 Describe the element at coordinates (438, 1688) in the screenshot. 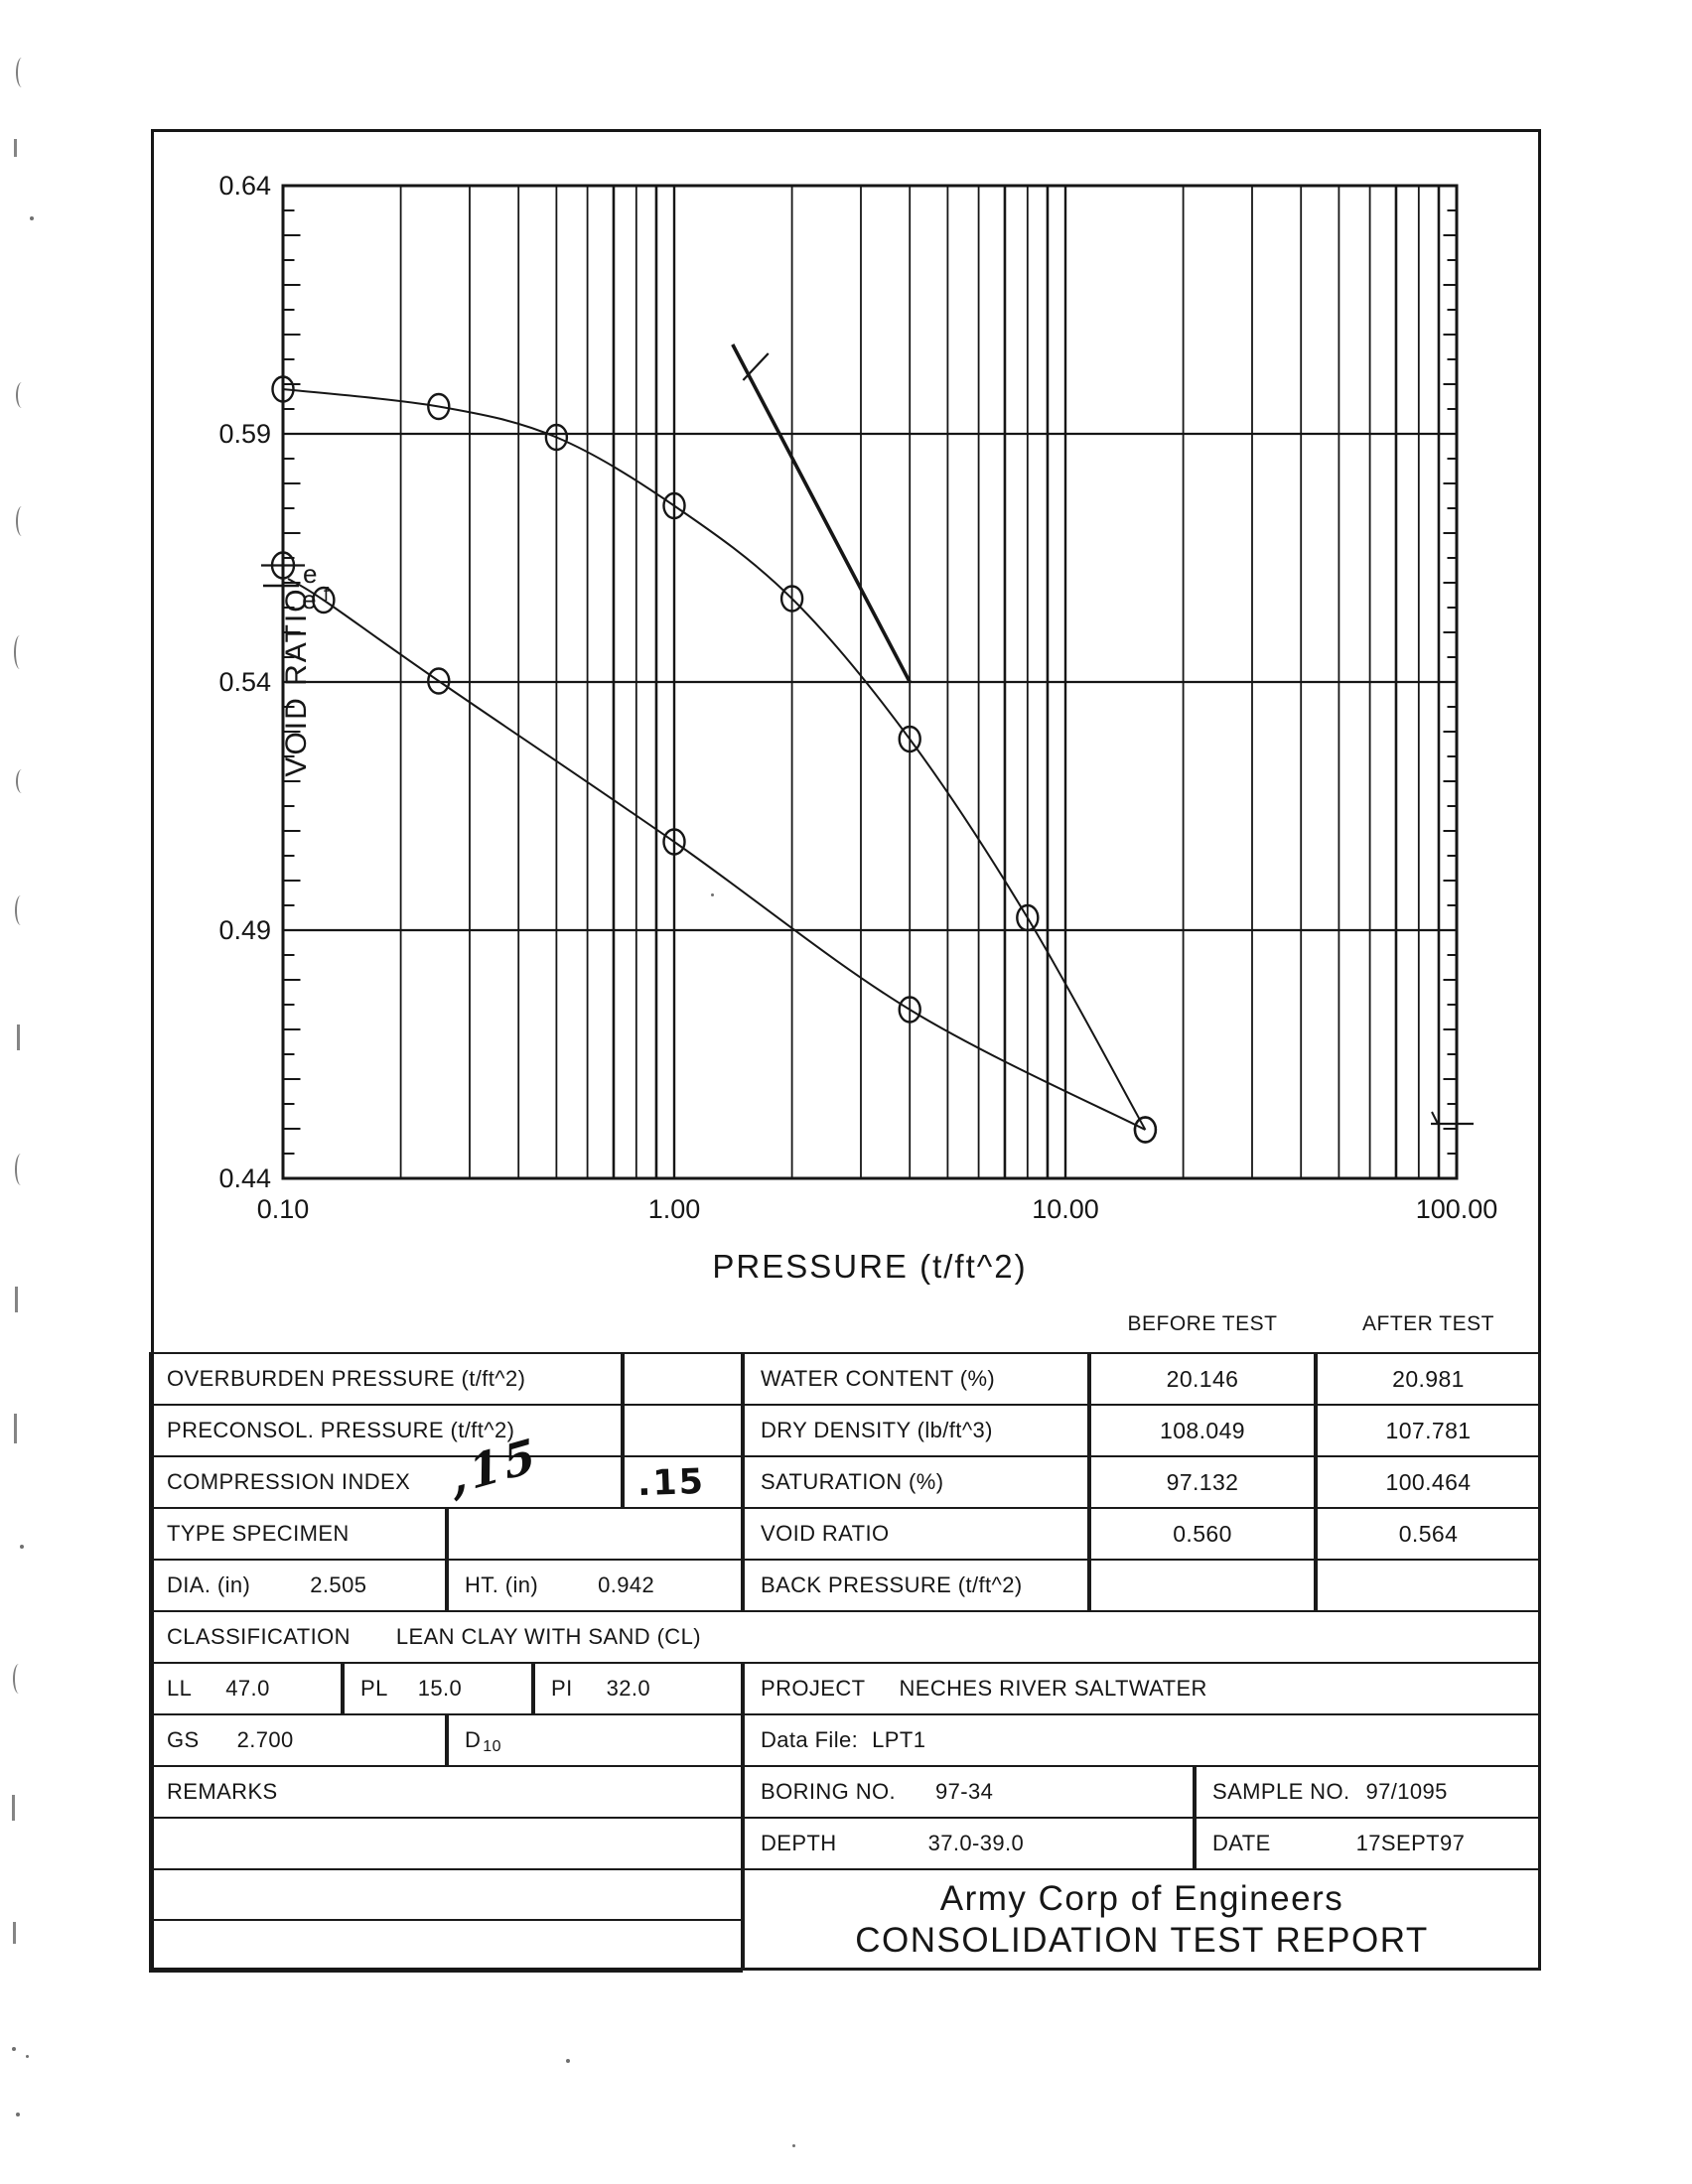

I see `plastic-limit-cell: PL 15.0` at that location.